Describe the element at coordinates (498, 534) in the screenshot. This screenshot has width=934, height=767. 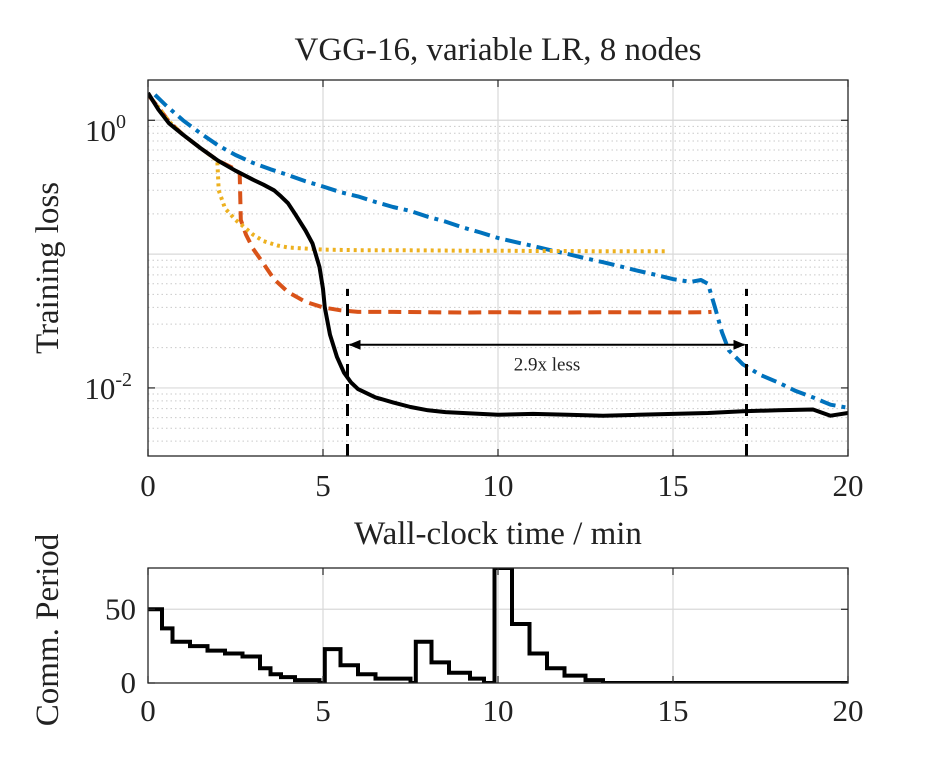
I see `x-axis-label: Wall-clock time / min` at that location.